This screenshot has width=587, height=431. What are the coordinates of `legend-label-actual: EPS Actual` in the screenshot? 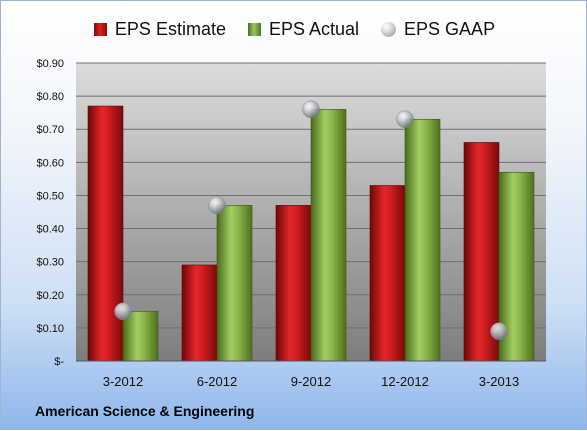 It's located at (314, 28).